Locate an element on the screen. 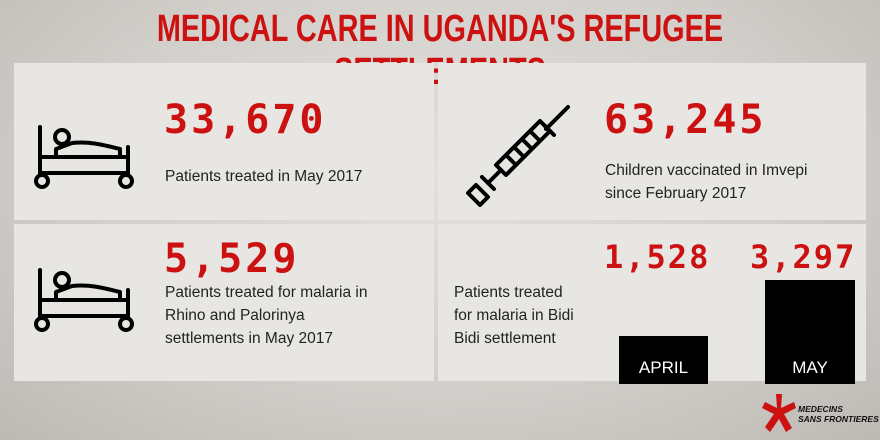 Image resolution: width=880 pixels, height=440 pixels. syringe-icon is located at coordinates (518, 156).